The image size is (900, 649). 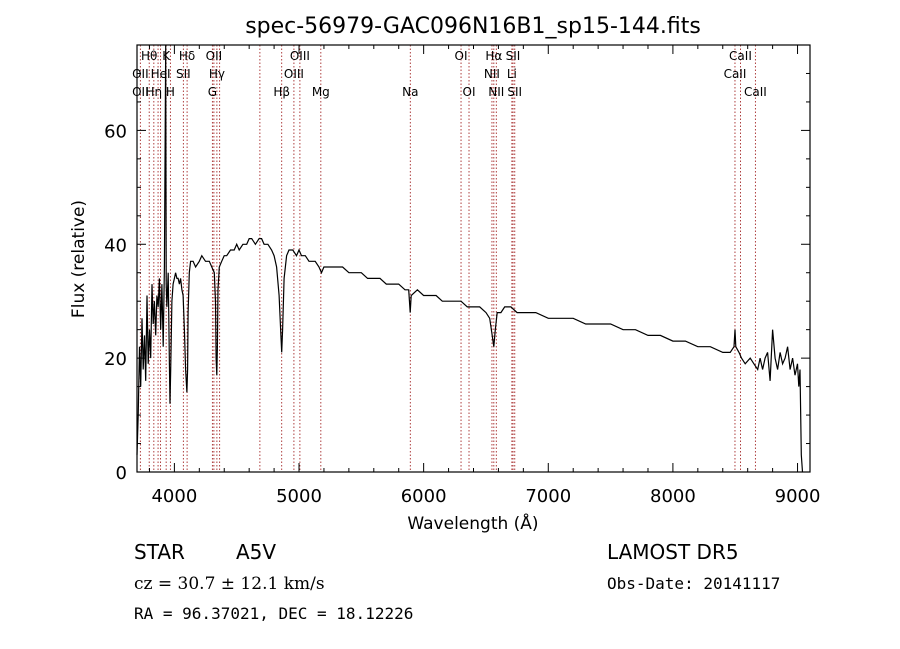 What do you see at coordinates (187, 56) in the screenshot?
I see `line-label: Hδ` at bounding box center [187, 56].